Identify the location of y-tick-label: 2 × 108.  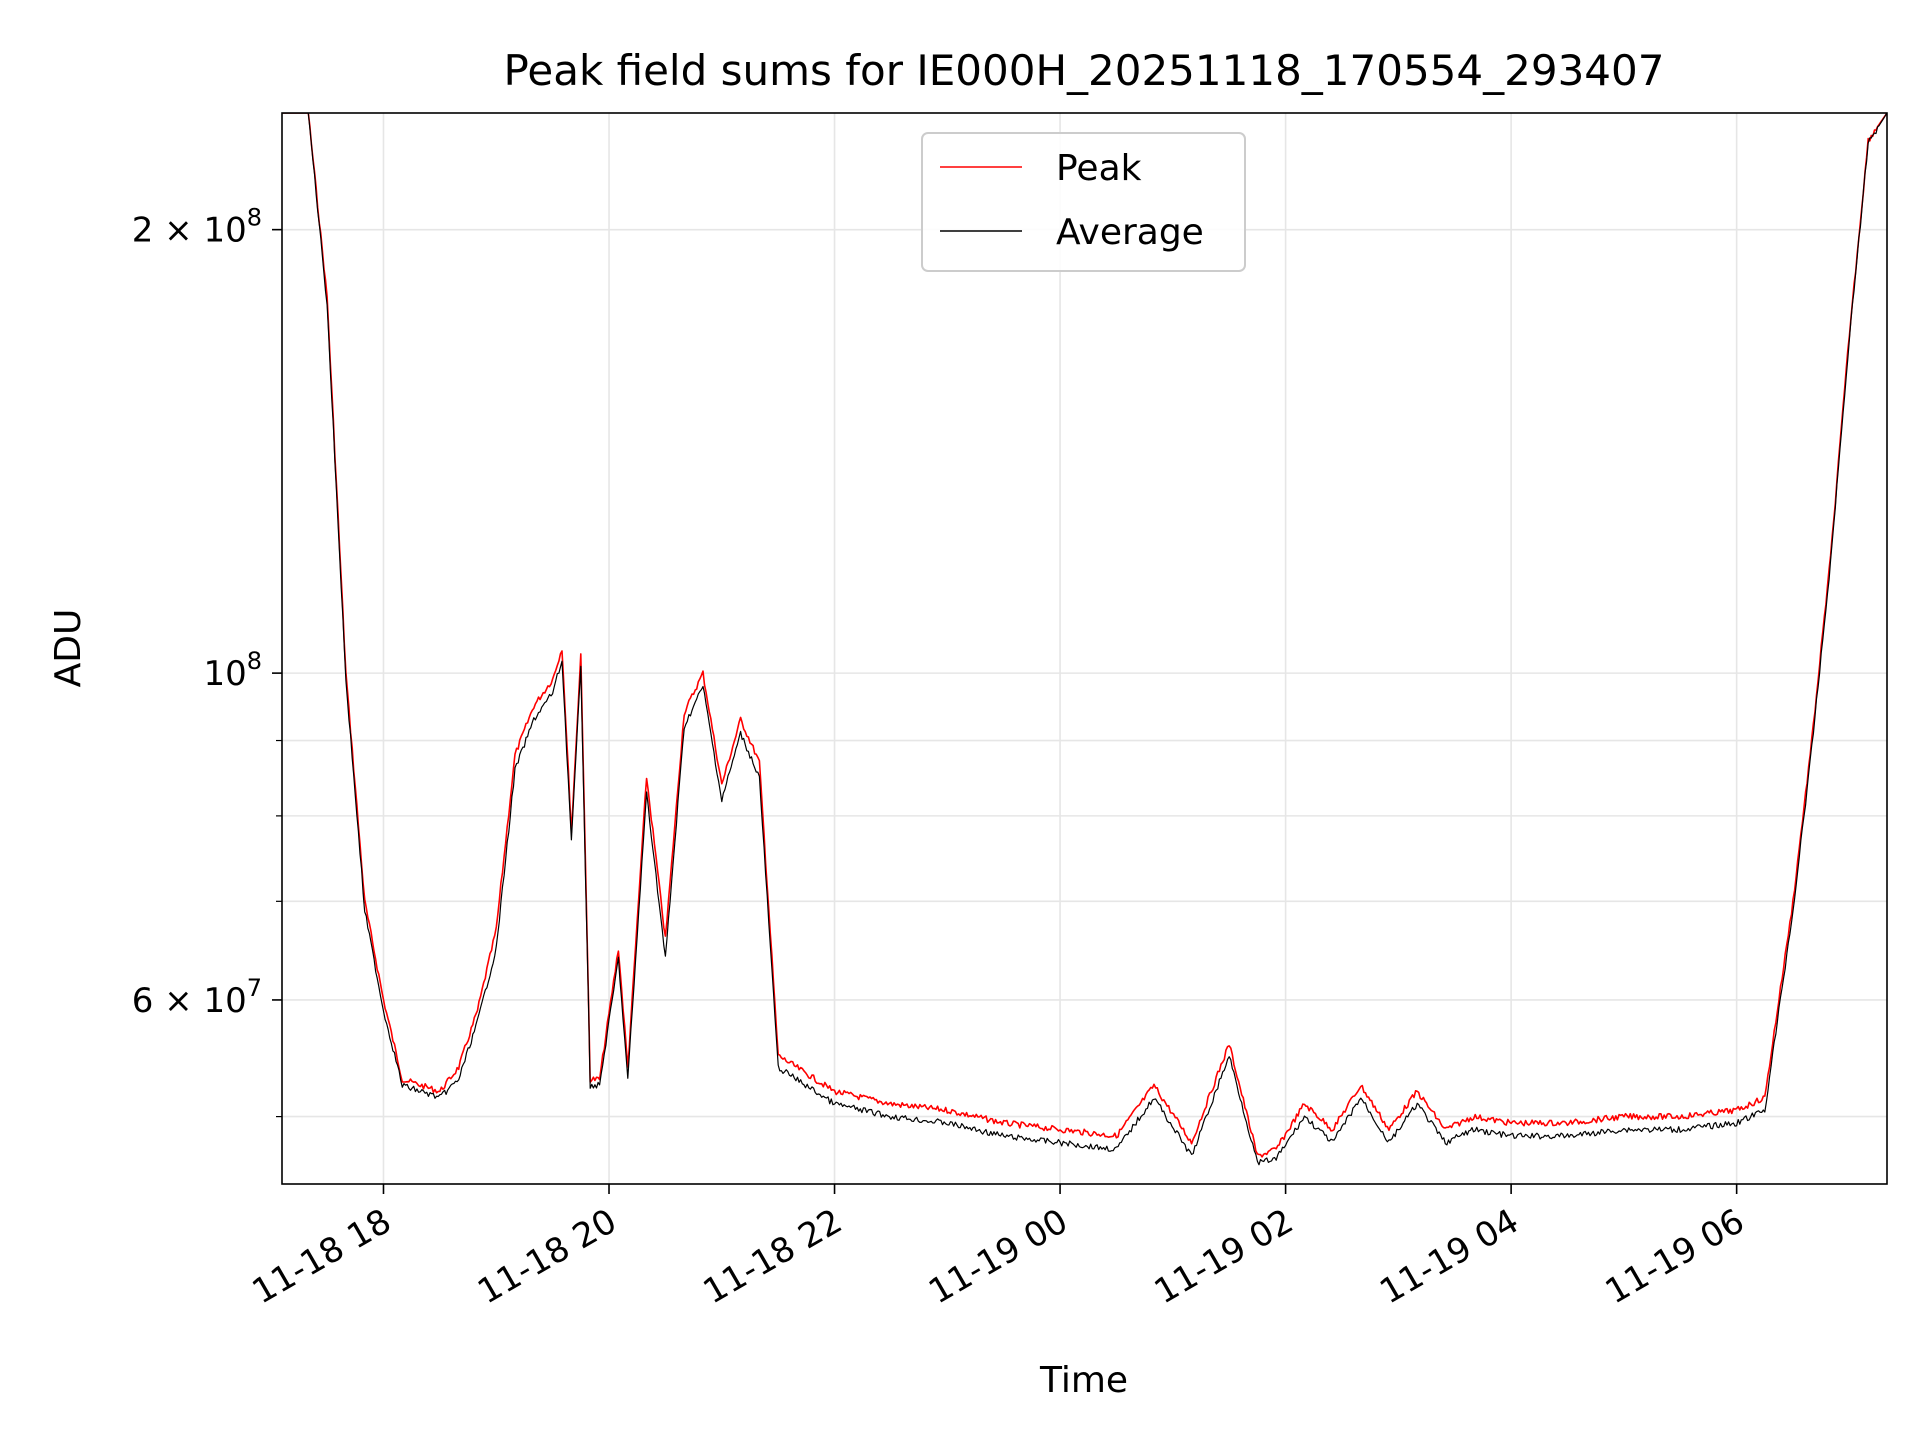
(197, 227).